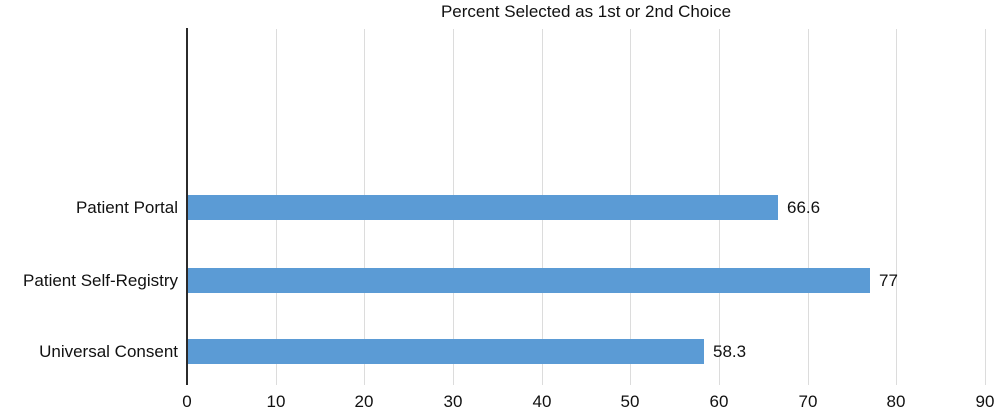 Image resolution: width=997 pixels, height=415 pixels. I want to click on y-axis-line, so click(187, 206).